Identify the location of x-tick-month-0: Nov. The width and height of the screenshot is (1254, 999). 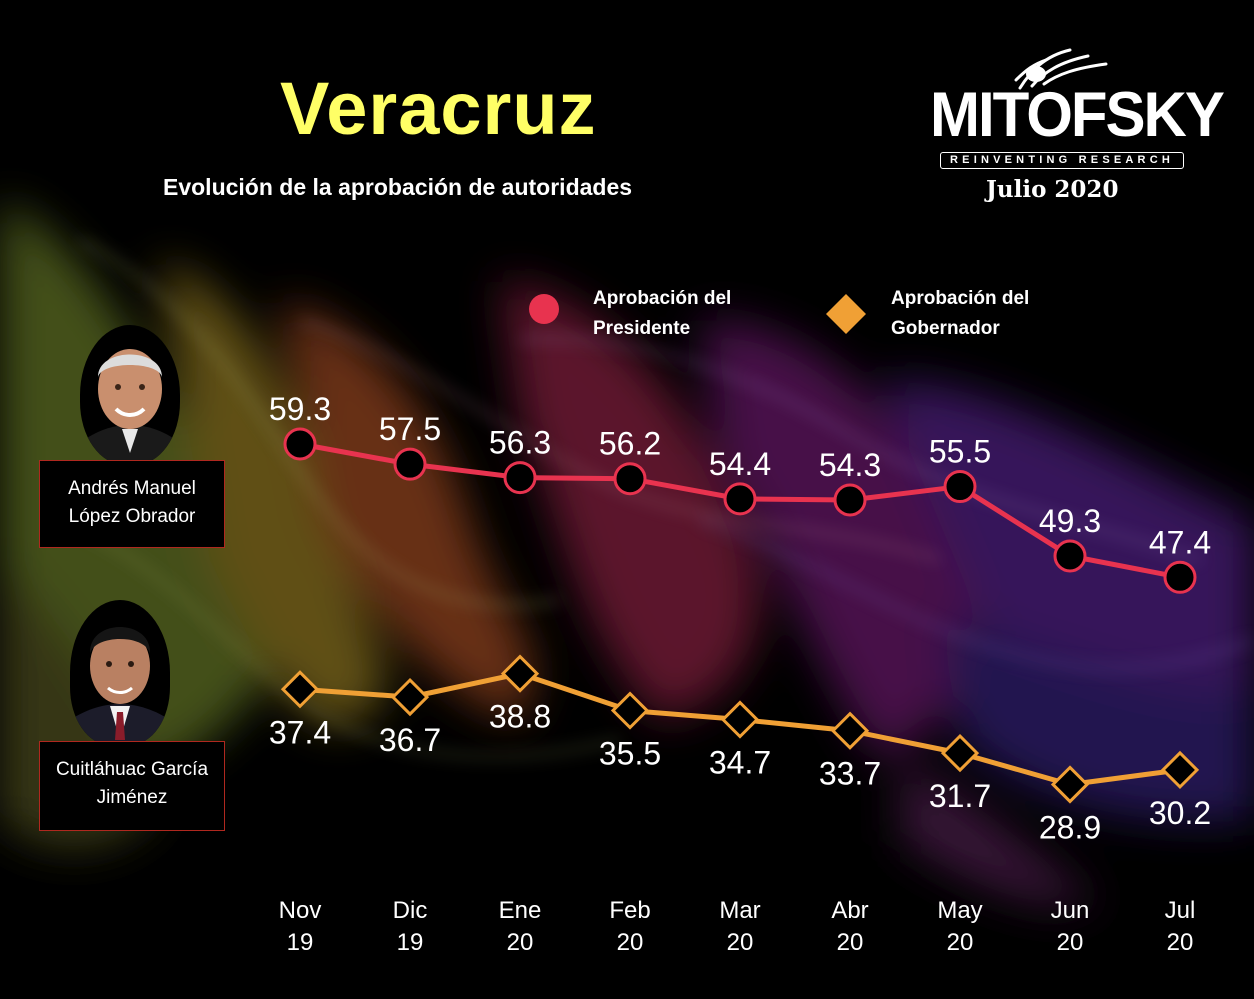
(300, 910).